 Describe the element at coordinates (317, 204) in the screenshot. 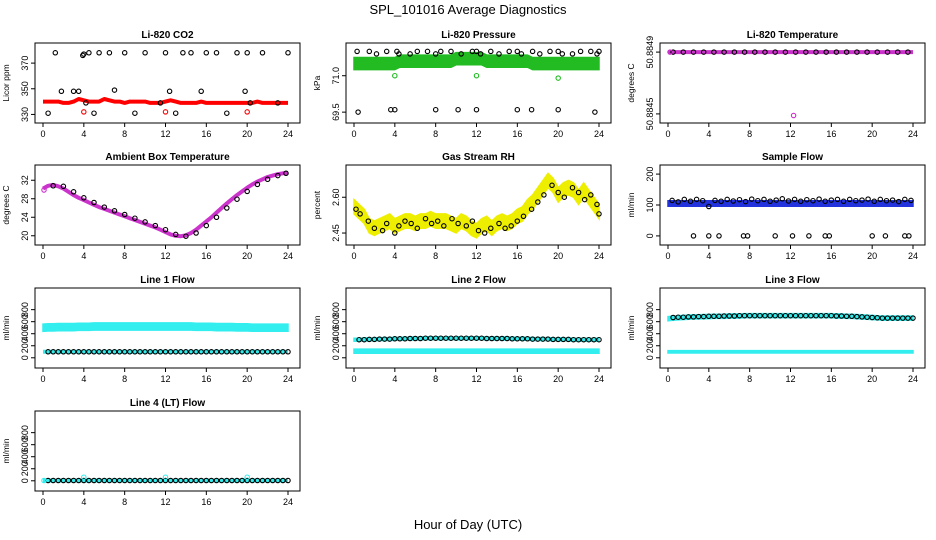

I see `y-axis-label: percent` at that location.